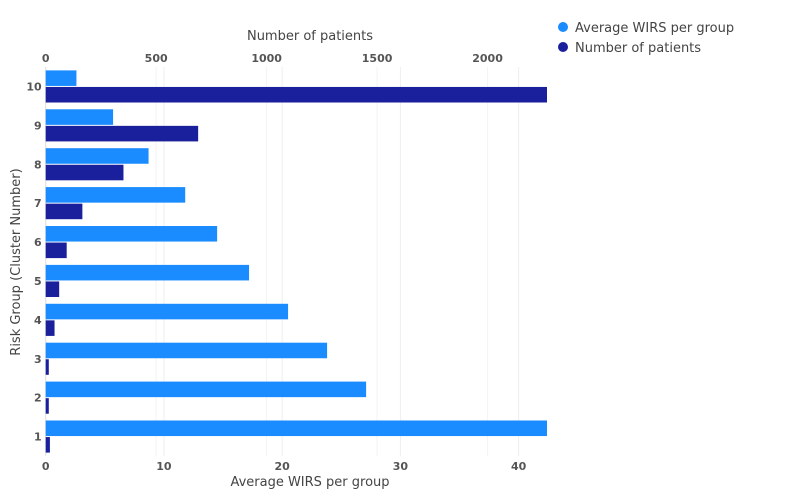  I want to click on bottom-tick-label: 0, so click(46, 466).